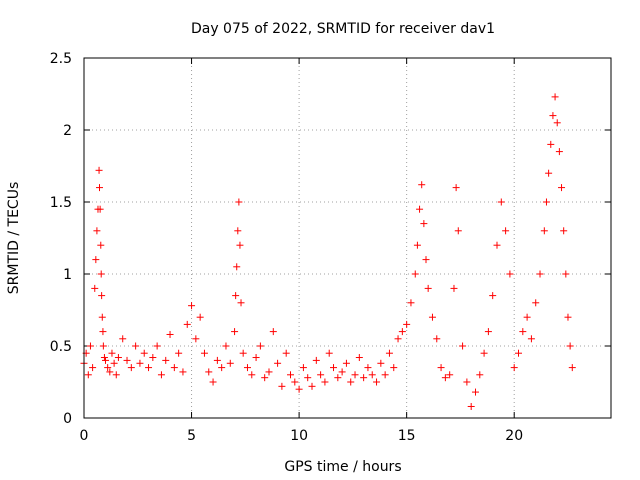  What do you see at coordinates (84, 436) in the screenshot?
I see `x-tick-label: 0` at bounding box center [84, 436].